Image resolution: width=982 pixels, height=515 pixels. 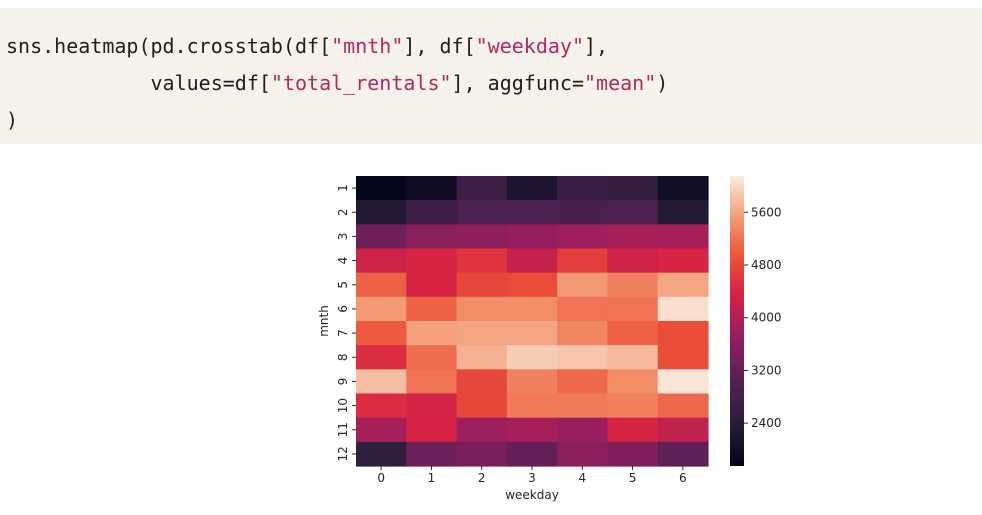 What do you see at coordinates (766, 265) in the screenshot?
I see `colorbar-tick-label: 4800` at bounding box center [766, 265].